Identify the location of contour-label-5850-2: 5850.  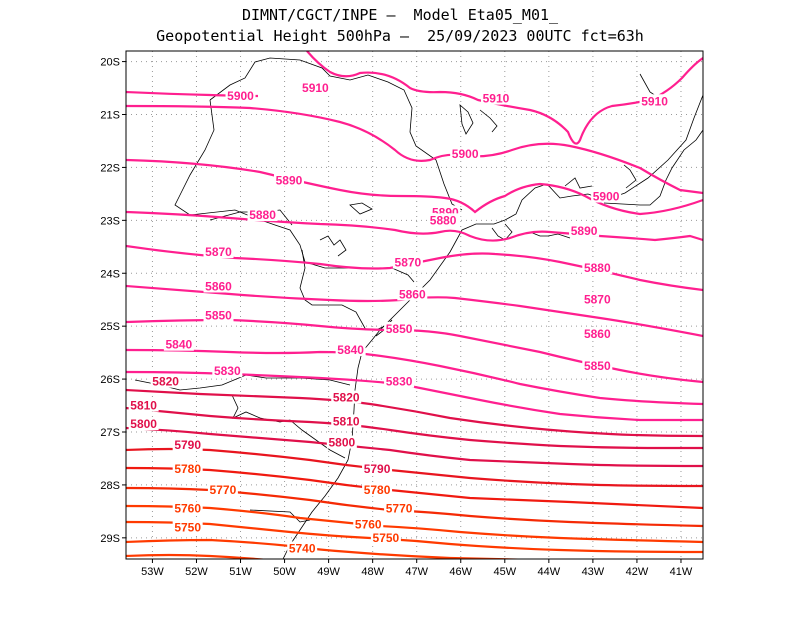
(597, 366).